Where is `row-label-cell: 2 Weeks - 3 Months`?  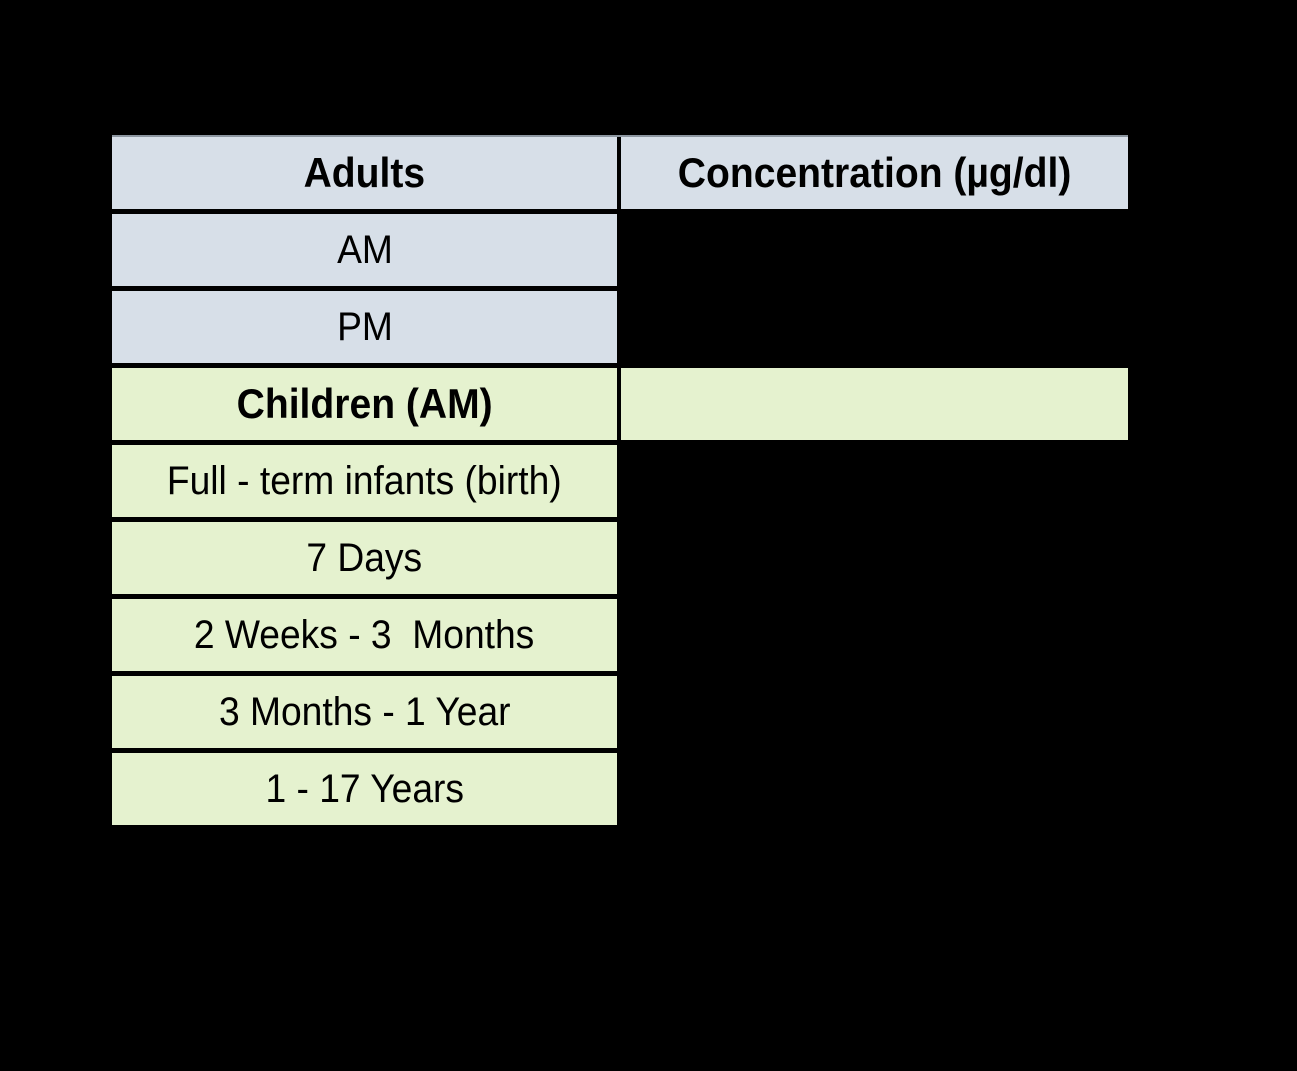 row-label-cell: 2 Weeks - 3 Months is located at coordinates (364, 635).